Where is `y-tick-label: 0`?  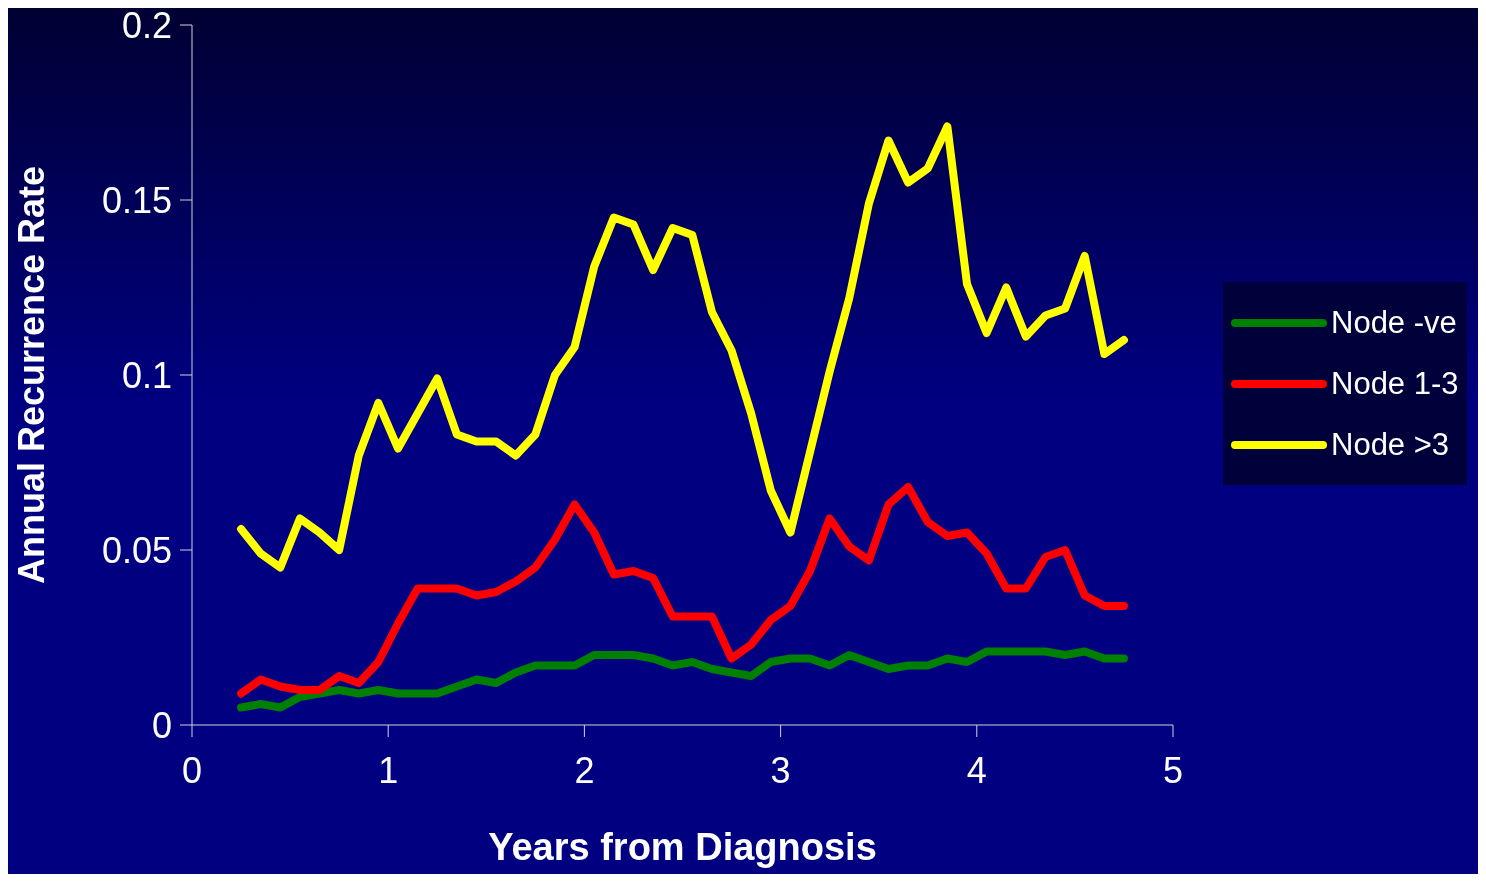
y-tick-label: 0 is located at coordinates (161, 725).